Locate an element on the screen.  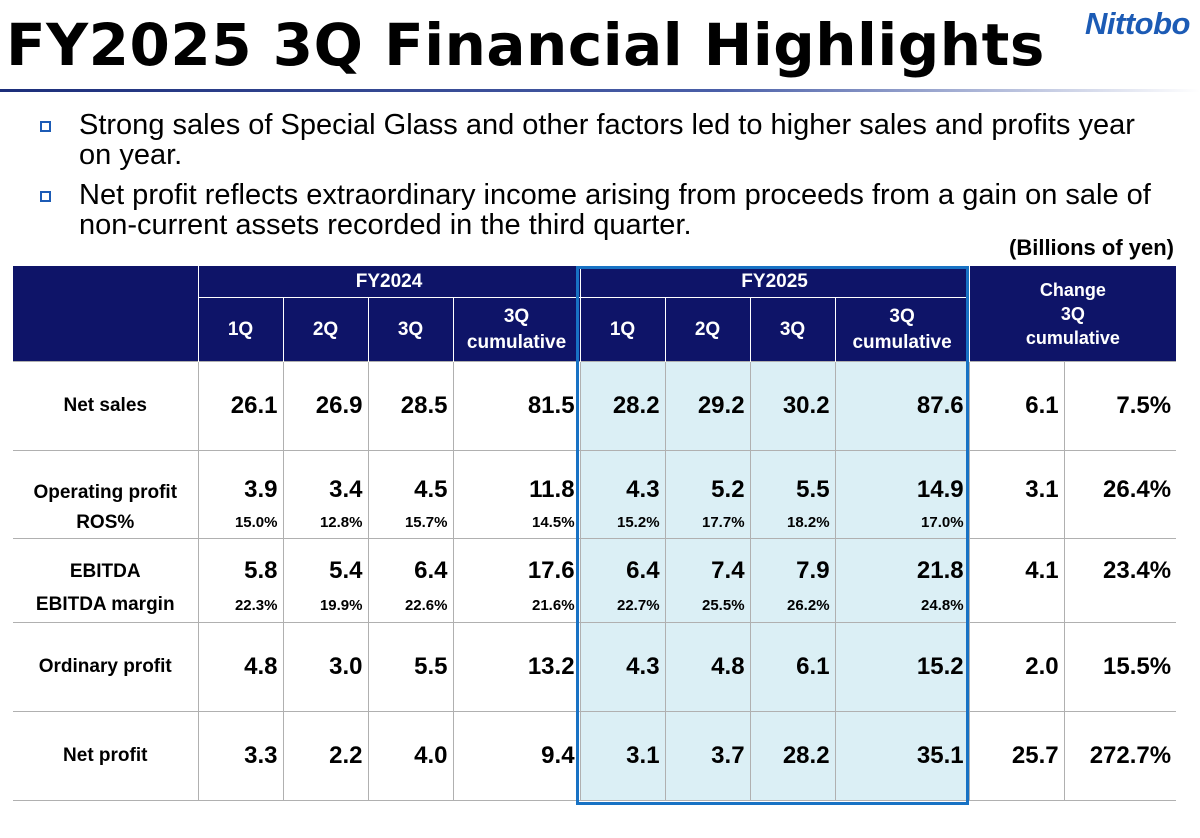
cell-fy2024-3q: 28.5 is located at coordinates (410, 406).